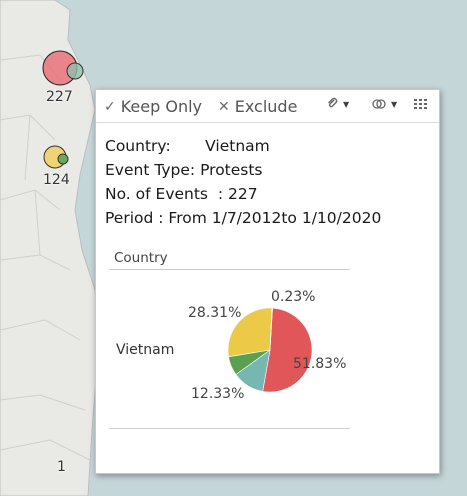  What do you see at coordinates (181, 194) in the screenshot?
I see `info-events-count: No. of Events : 227` at bounding box center [181, 194].